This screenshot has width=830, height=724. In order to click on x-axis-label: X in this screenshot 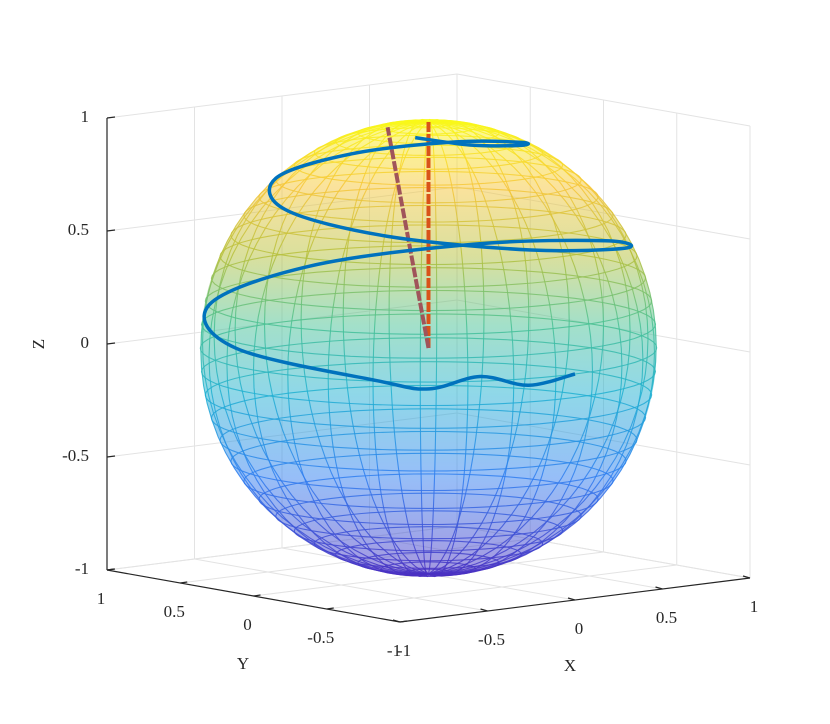, I will do `click(570, 665)`.